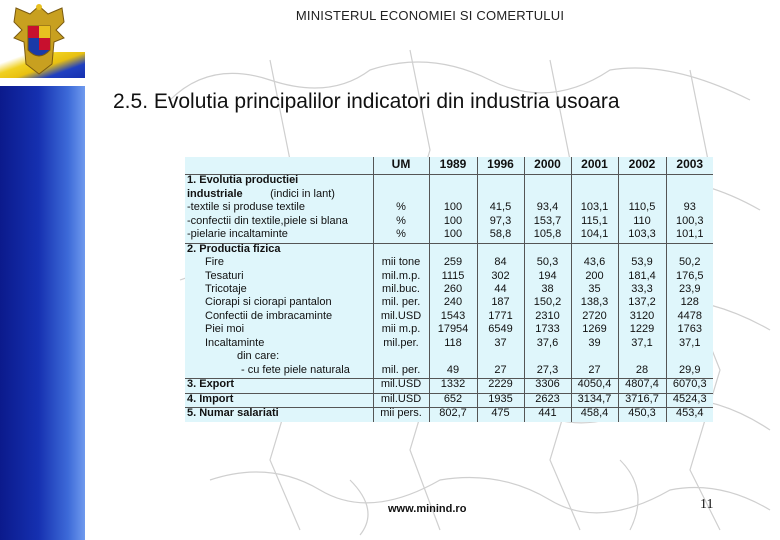  I want to click on value-cell: 200, so click(594, 277).